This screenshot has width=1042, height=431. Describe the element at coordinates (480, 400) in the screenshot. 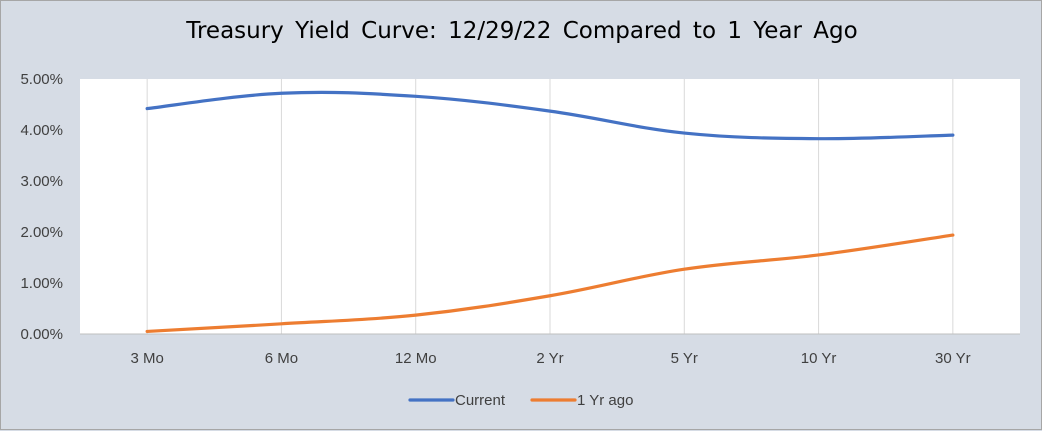

I see `legend-label: Current` at that location.